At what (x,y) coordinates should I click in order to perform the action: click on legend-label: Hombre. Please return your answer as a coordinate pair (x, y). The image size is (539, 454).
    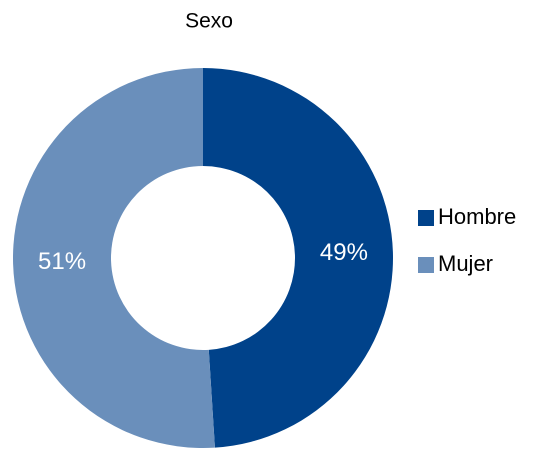
    Looking at the image, I should click on (477, 216).